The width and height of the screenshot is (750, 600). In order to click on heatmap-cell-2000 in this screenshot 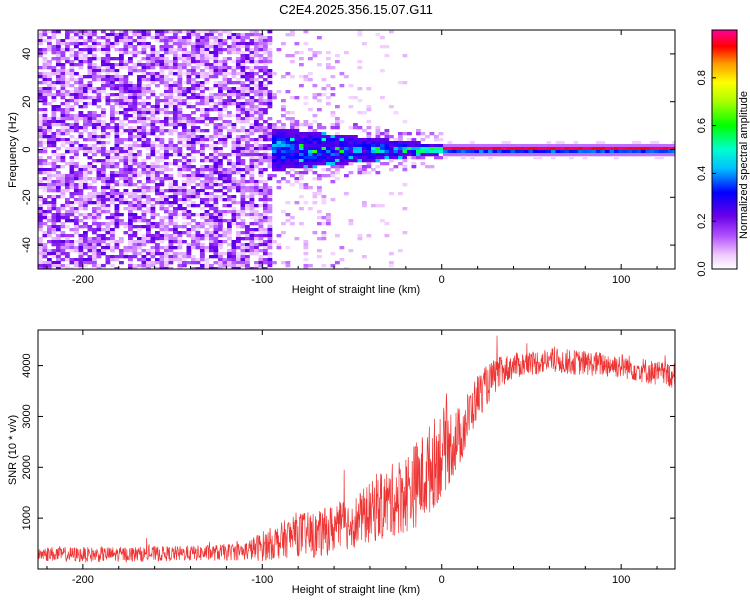, I will do `click(193, 248)`.